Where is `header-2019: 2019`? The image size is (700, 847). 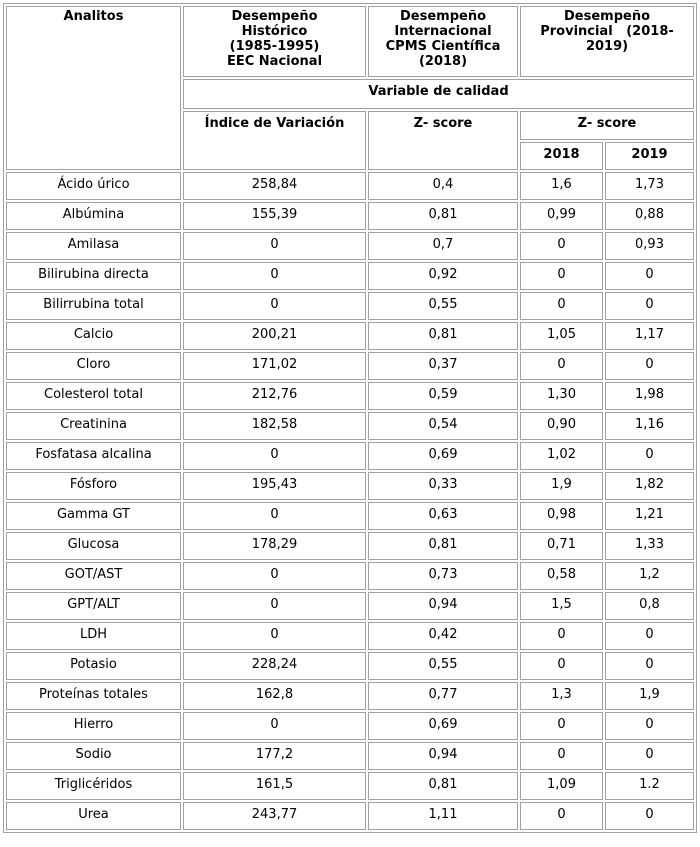
header-2019: 2019 is located at coordinates (649, 156).